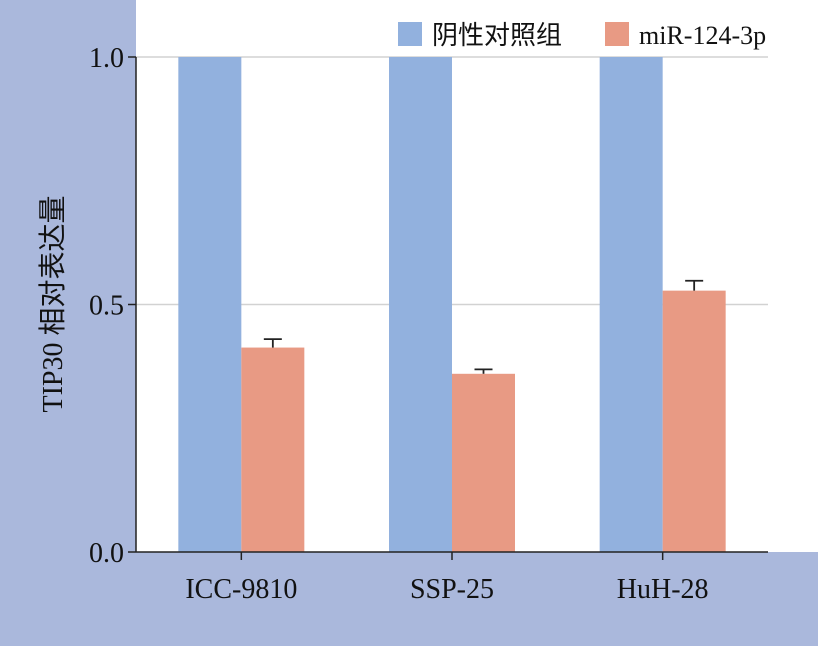  I want to click on y-tick-label: 0.0, so click(106, 553).